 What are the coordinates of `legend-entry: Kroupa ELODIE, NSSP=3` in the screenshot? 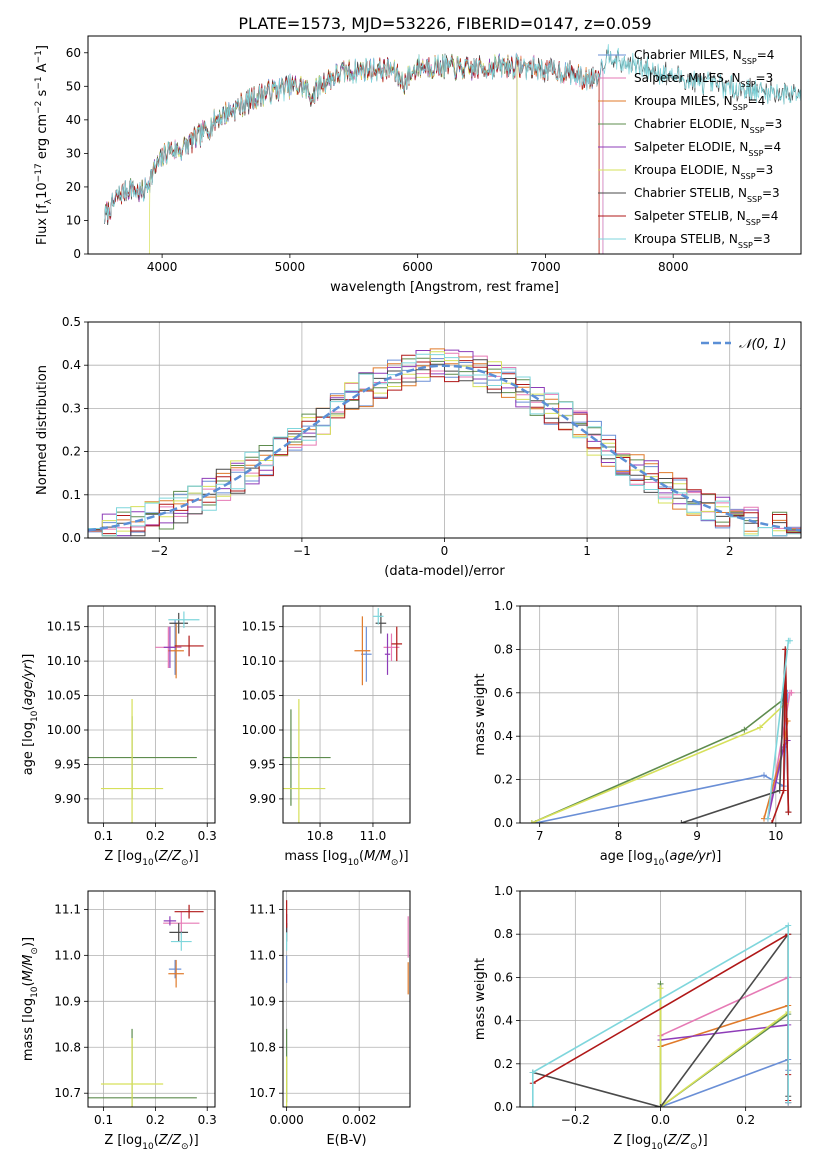 It's located at (703, 172).